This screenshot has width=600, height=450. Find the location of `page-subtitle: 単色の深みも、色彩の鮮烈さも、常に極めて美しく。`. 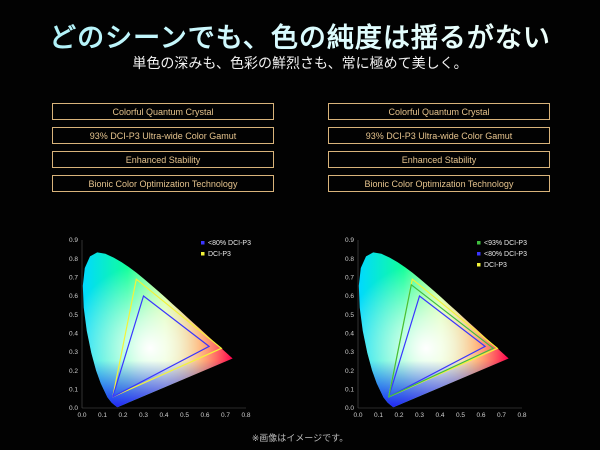

page-subtitle: 単色の深みも、色彩の鮮烈さも、常に極めて美しく。 is located at coordinates (300, 64).